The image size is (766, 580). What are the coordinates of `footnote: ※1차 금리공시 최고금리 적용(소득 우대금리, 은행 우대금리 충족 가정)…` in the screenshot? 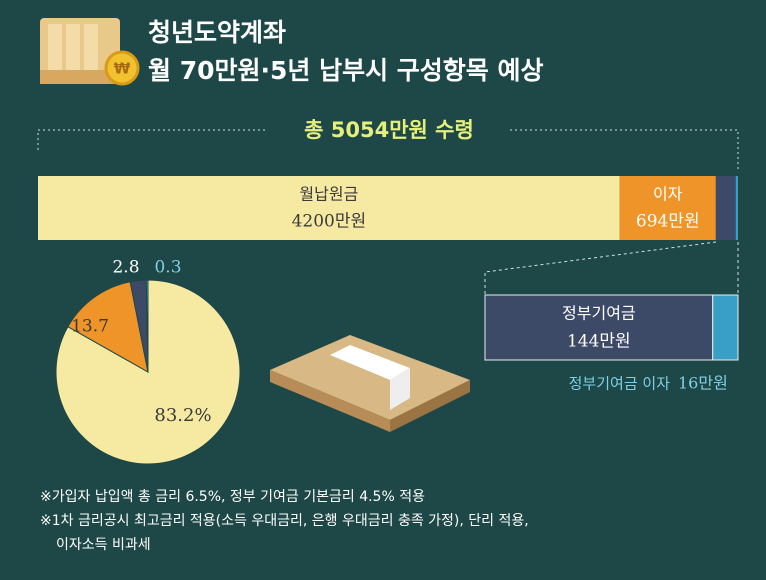 It's located at (284, 521).